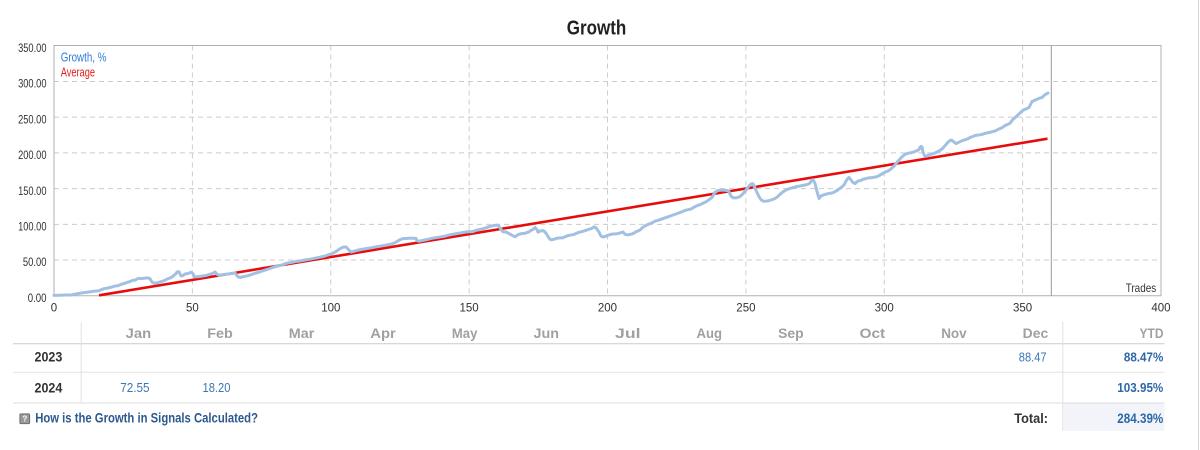 Image resolution: width=1200 pixels, height=450 pixels. Describe the element at coordinates (1033, 356) in the screenshot. I see `svg-text: 88.47` at that location.